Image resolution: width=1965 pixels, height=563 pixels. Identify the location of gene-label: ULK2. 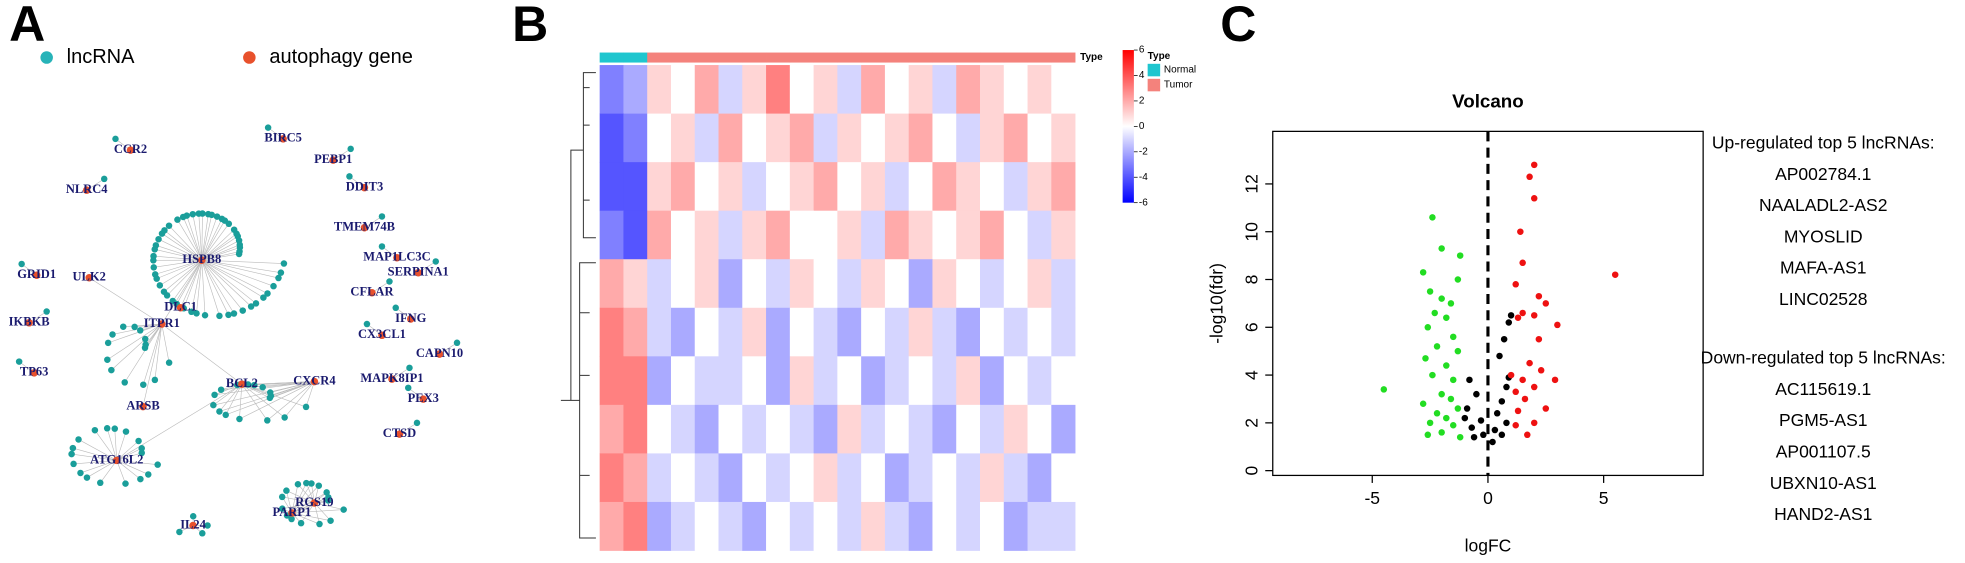
(89, 277).